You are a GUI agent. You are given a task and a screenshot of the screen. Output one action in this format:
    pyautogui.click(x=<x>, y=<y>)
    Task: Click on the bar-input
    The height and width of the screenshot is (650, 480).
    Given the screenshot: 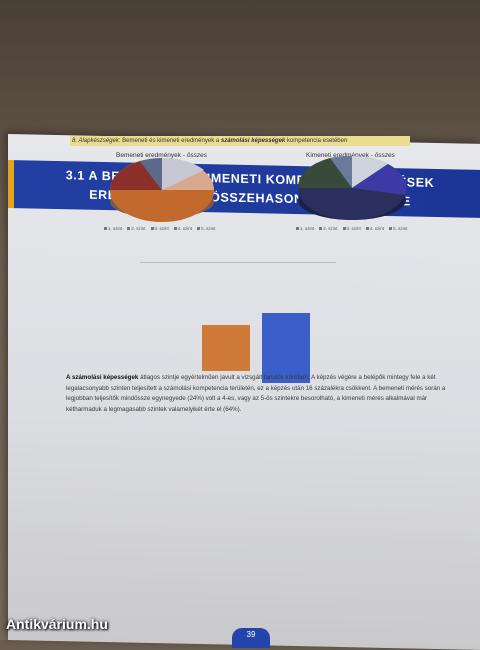 What is the action you would take?
    pyautogui.click(x=226, y=348)
    